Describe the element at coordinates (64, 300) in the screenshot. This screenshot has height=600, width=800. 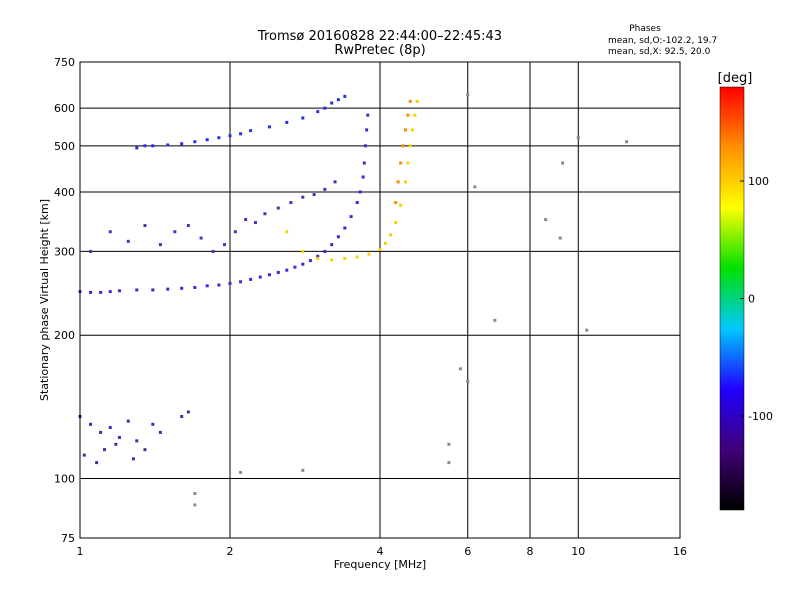
I see `y-tick-labels: 75 100 200 300 400 500 600 750` at that location.